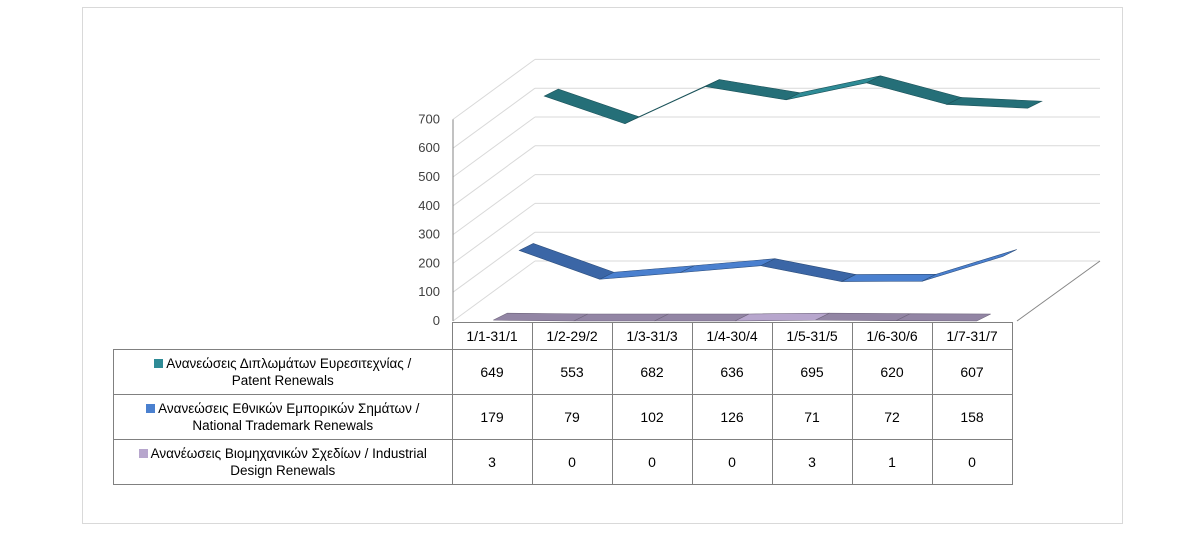  Describe the element at coordinates (429, 234) in the screenshot. I see `y-tick-label: 300` at that location.